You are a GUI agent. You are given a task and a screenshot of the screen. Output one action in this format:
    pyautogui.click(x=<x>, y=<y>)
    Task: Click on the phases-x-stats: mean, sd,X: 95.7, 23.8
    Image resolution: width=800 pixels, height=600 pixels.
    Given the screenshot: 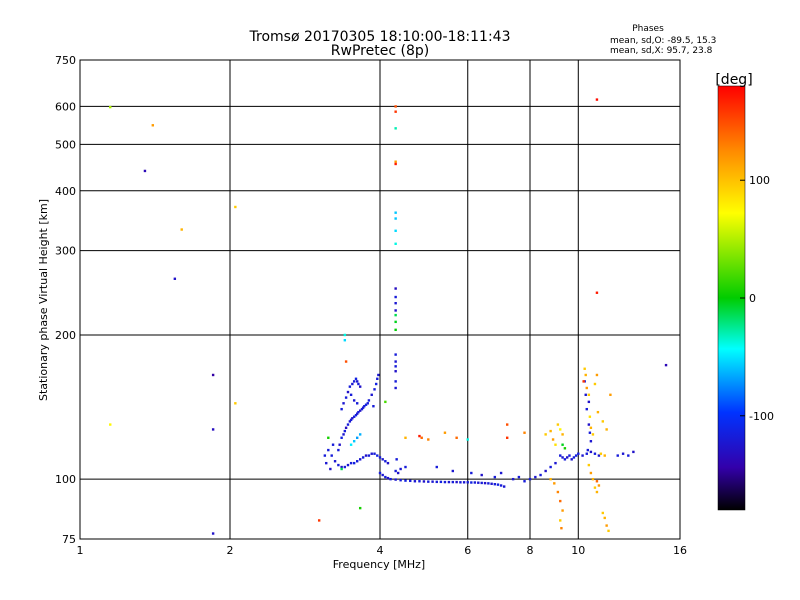 What is the action you would take?
    pyautogui.click(x=661, y=51)
    